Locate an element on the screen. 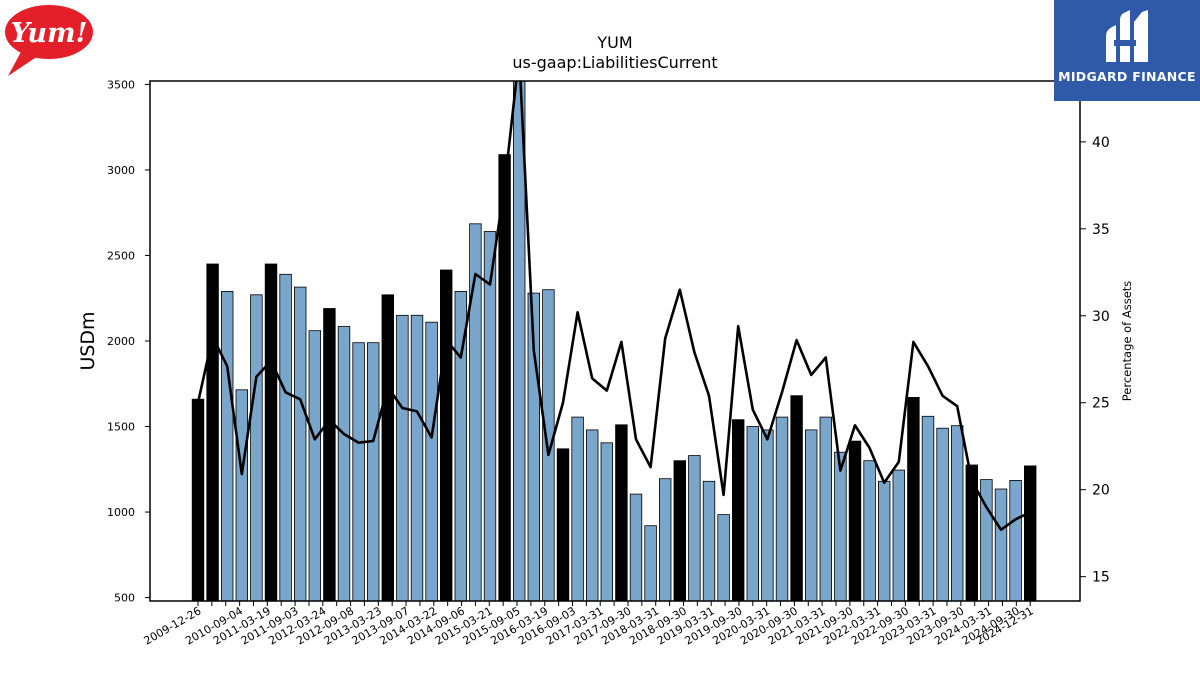  y-tick-label: 1000 is located at coordinates (121, 512).